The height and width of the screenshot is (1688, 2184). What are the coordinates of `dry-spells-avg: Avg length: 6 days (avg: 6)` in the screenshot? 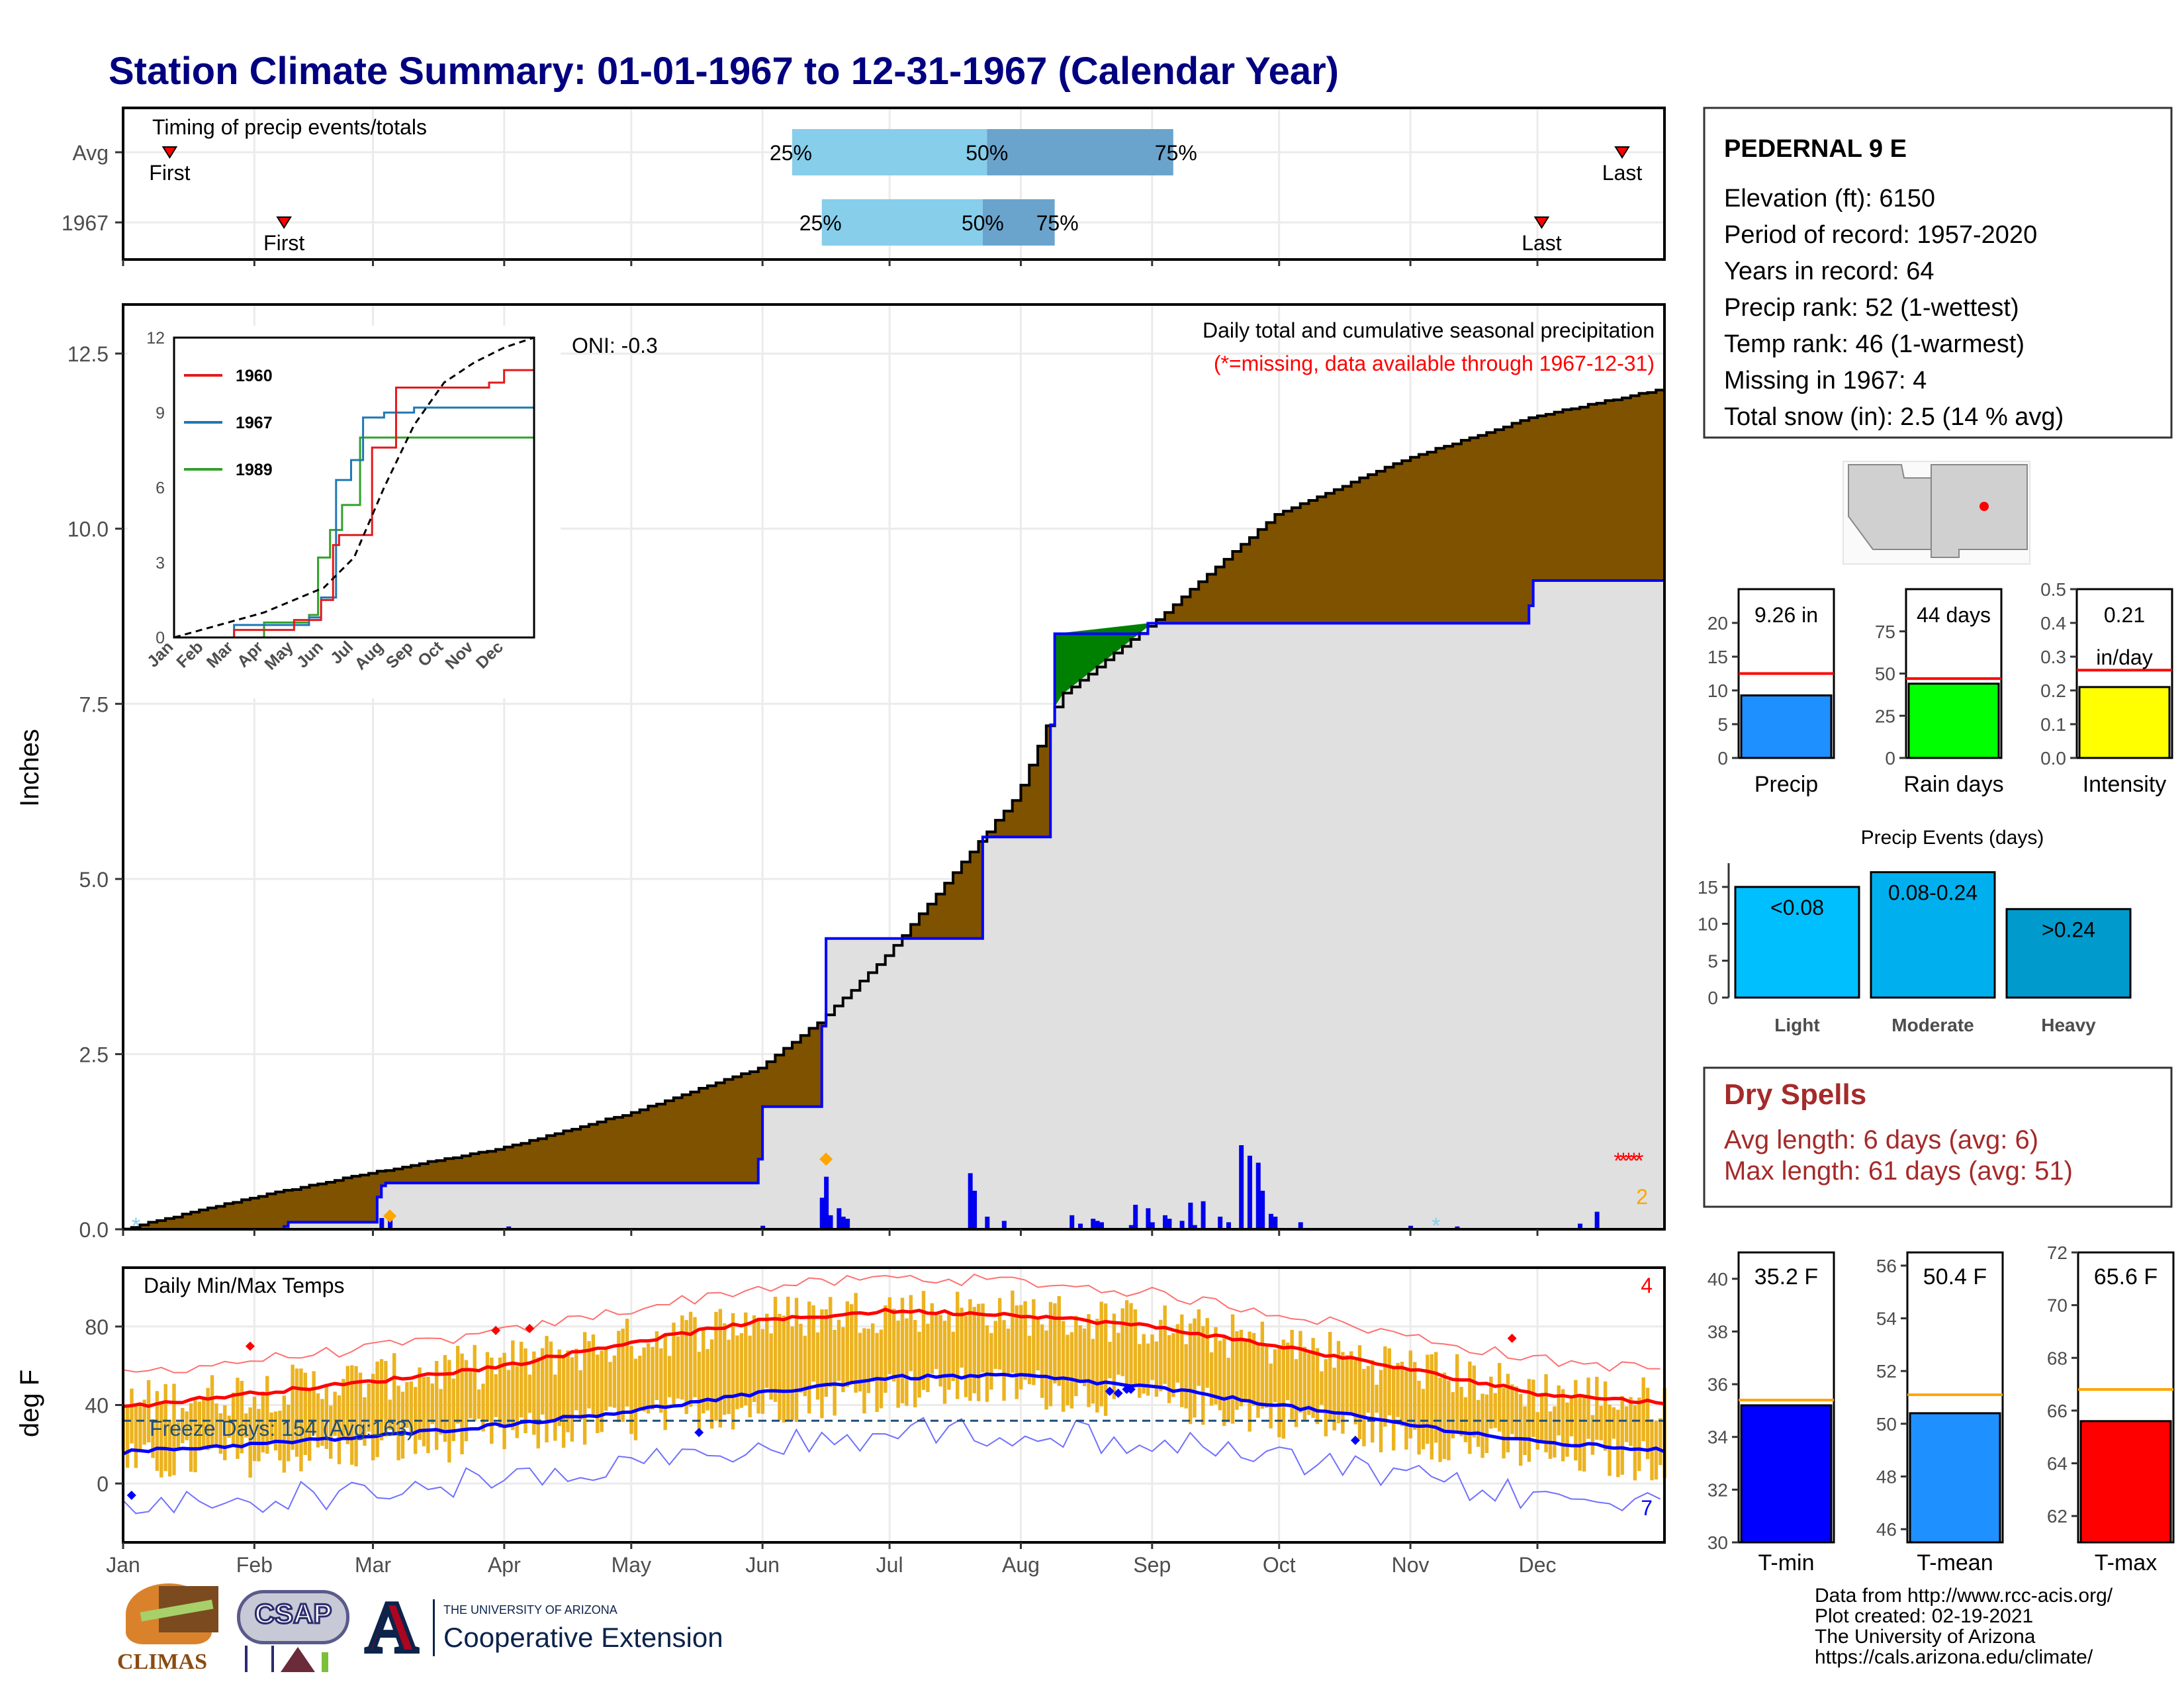 It's located at (1881, 1139).